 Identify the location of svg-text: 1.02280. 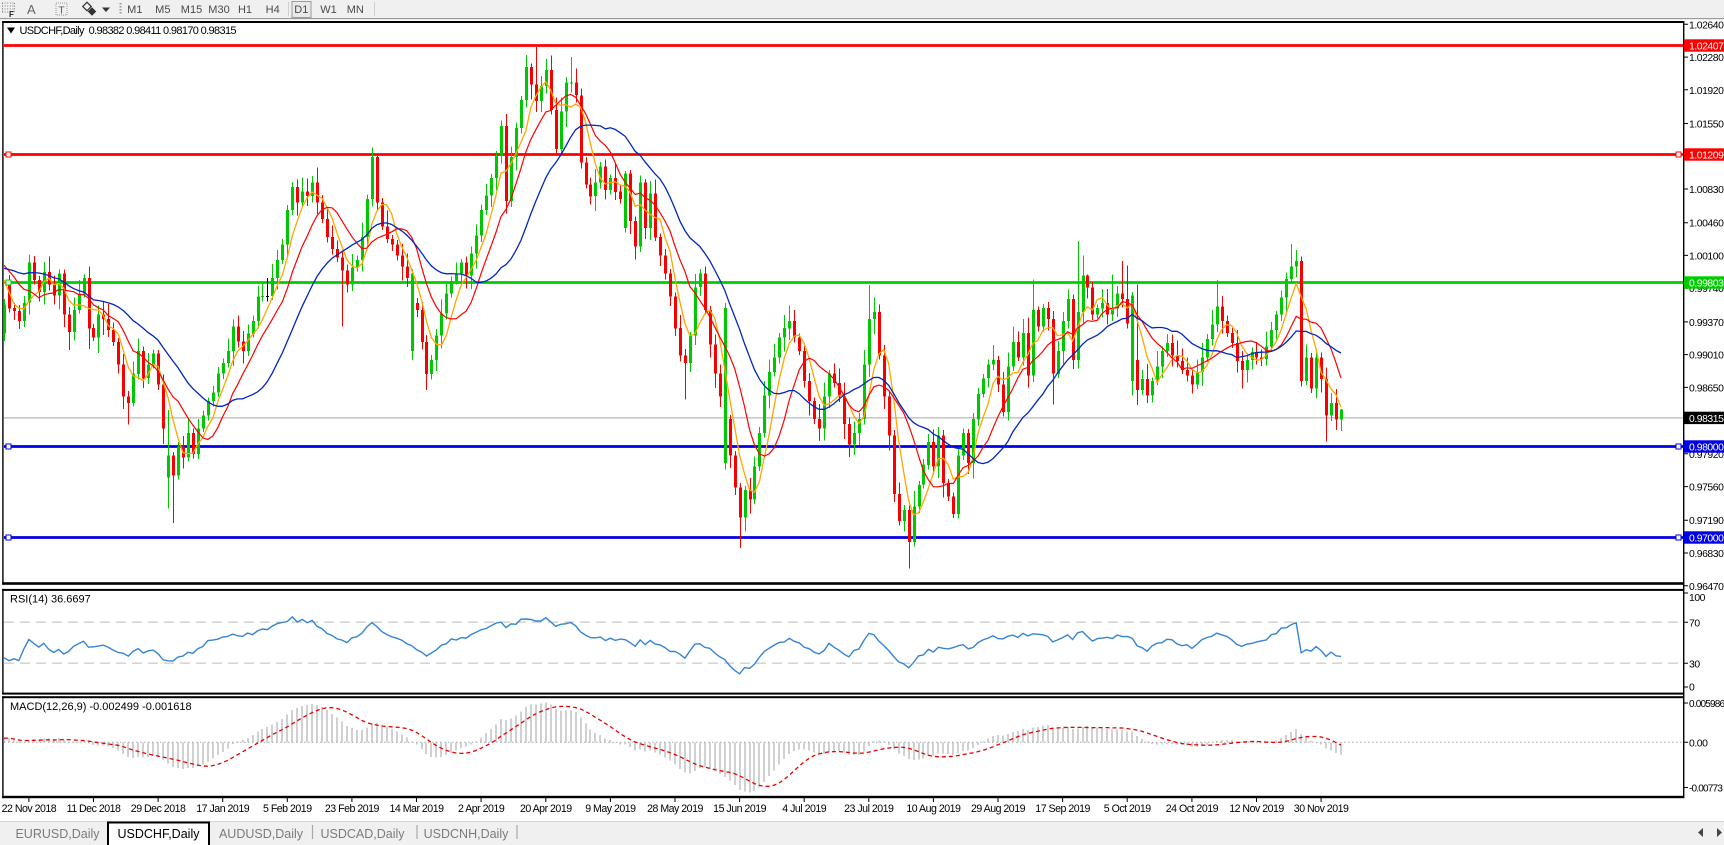
(1706, 58).